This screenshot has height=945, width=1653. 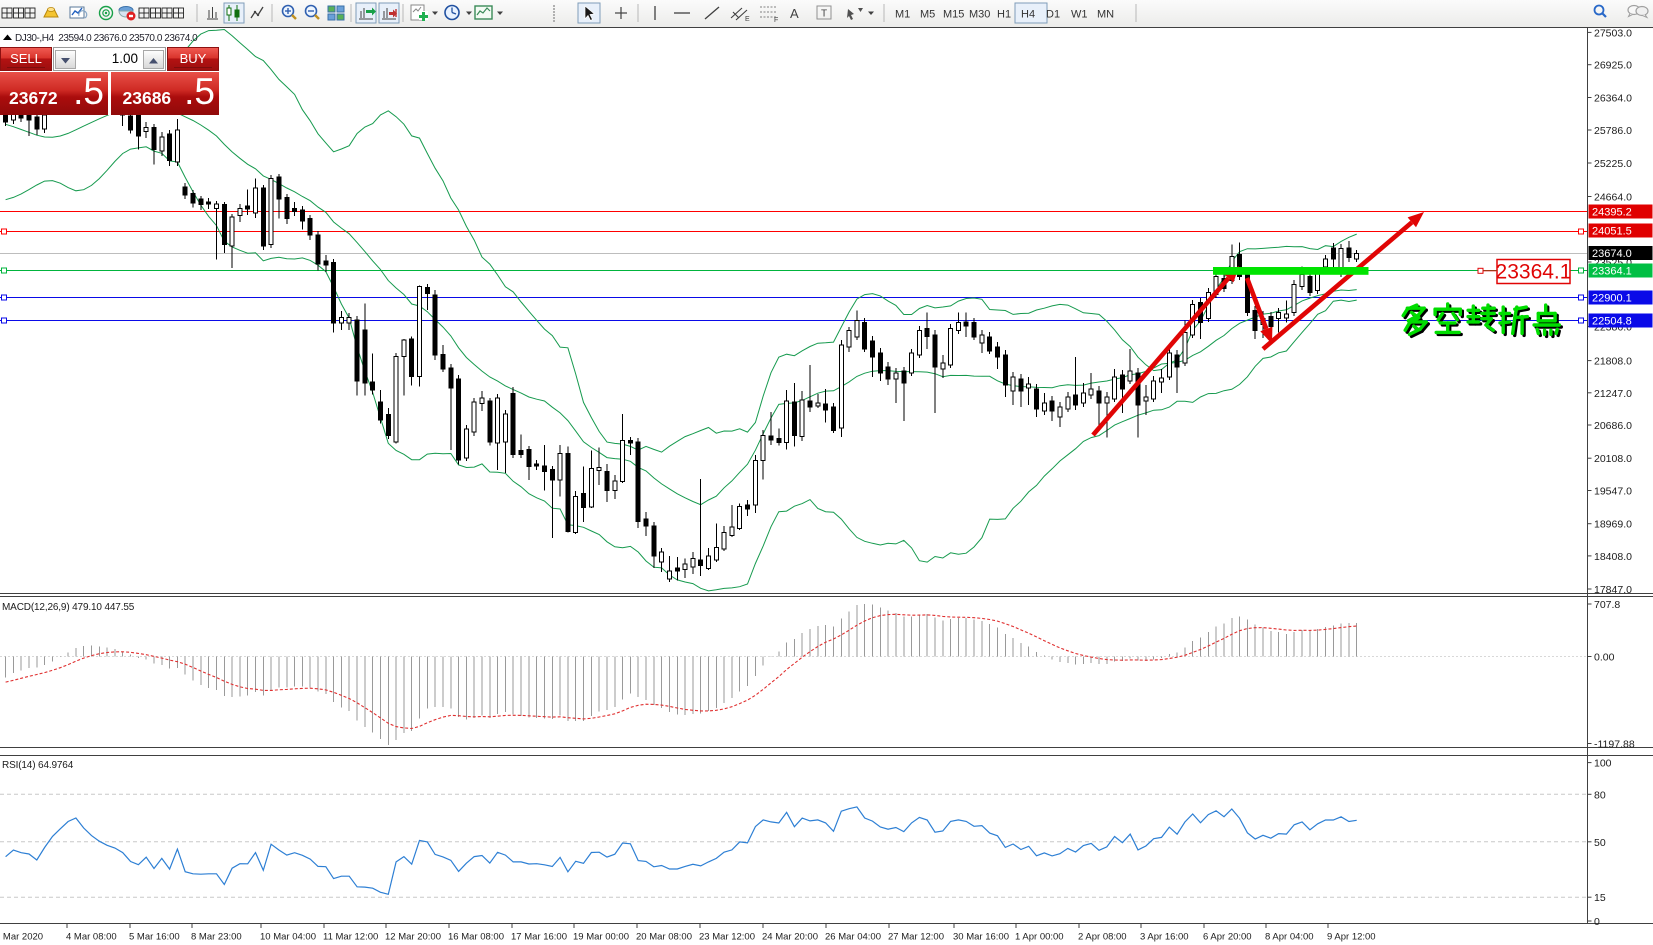 I want to click on svg-text: 100, so click(x=1603, y=764).